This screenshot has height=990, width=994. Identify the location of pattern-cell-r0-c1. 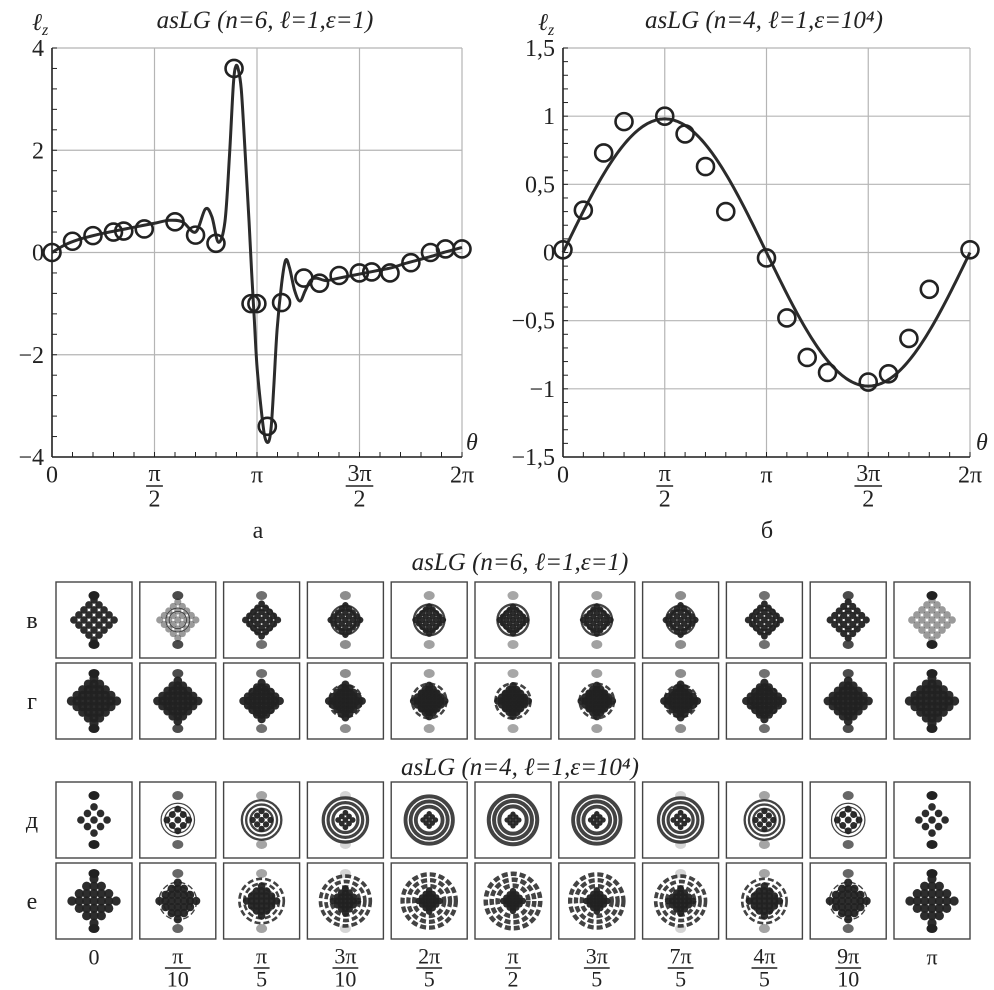
(178, 620).